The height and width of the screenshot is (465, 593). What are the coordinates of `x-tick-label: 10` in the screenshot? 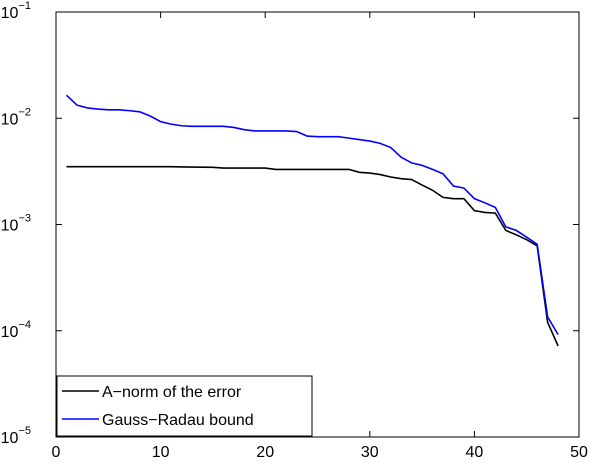 It's located at (161, 452).